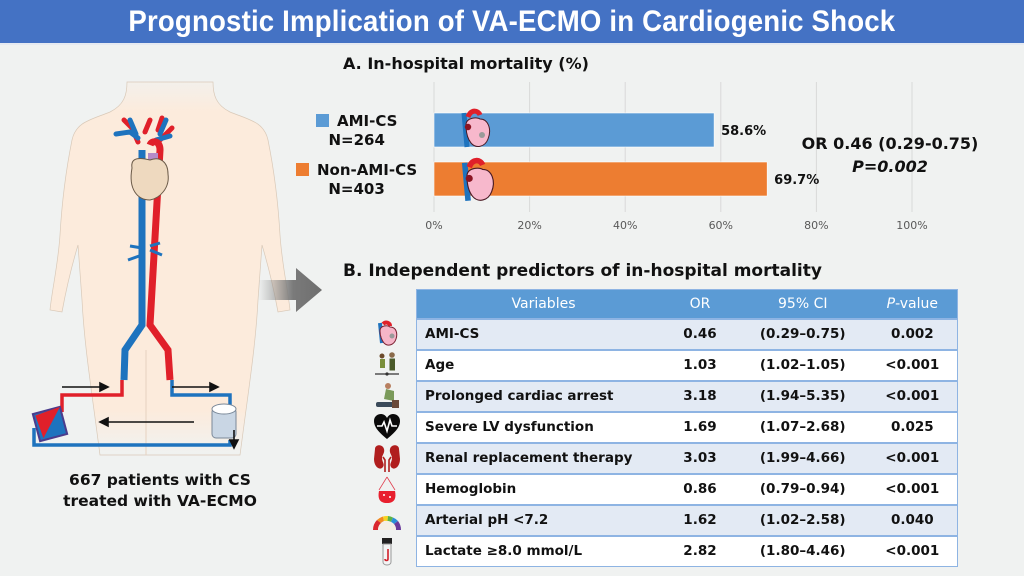  Describe the element at coordinates (92, 396) in the screenshot. I see `ecmo-red-tube` at that location.